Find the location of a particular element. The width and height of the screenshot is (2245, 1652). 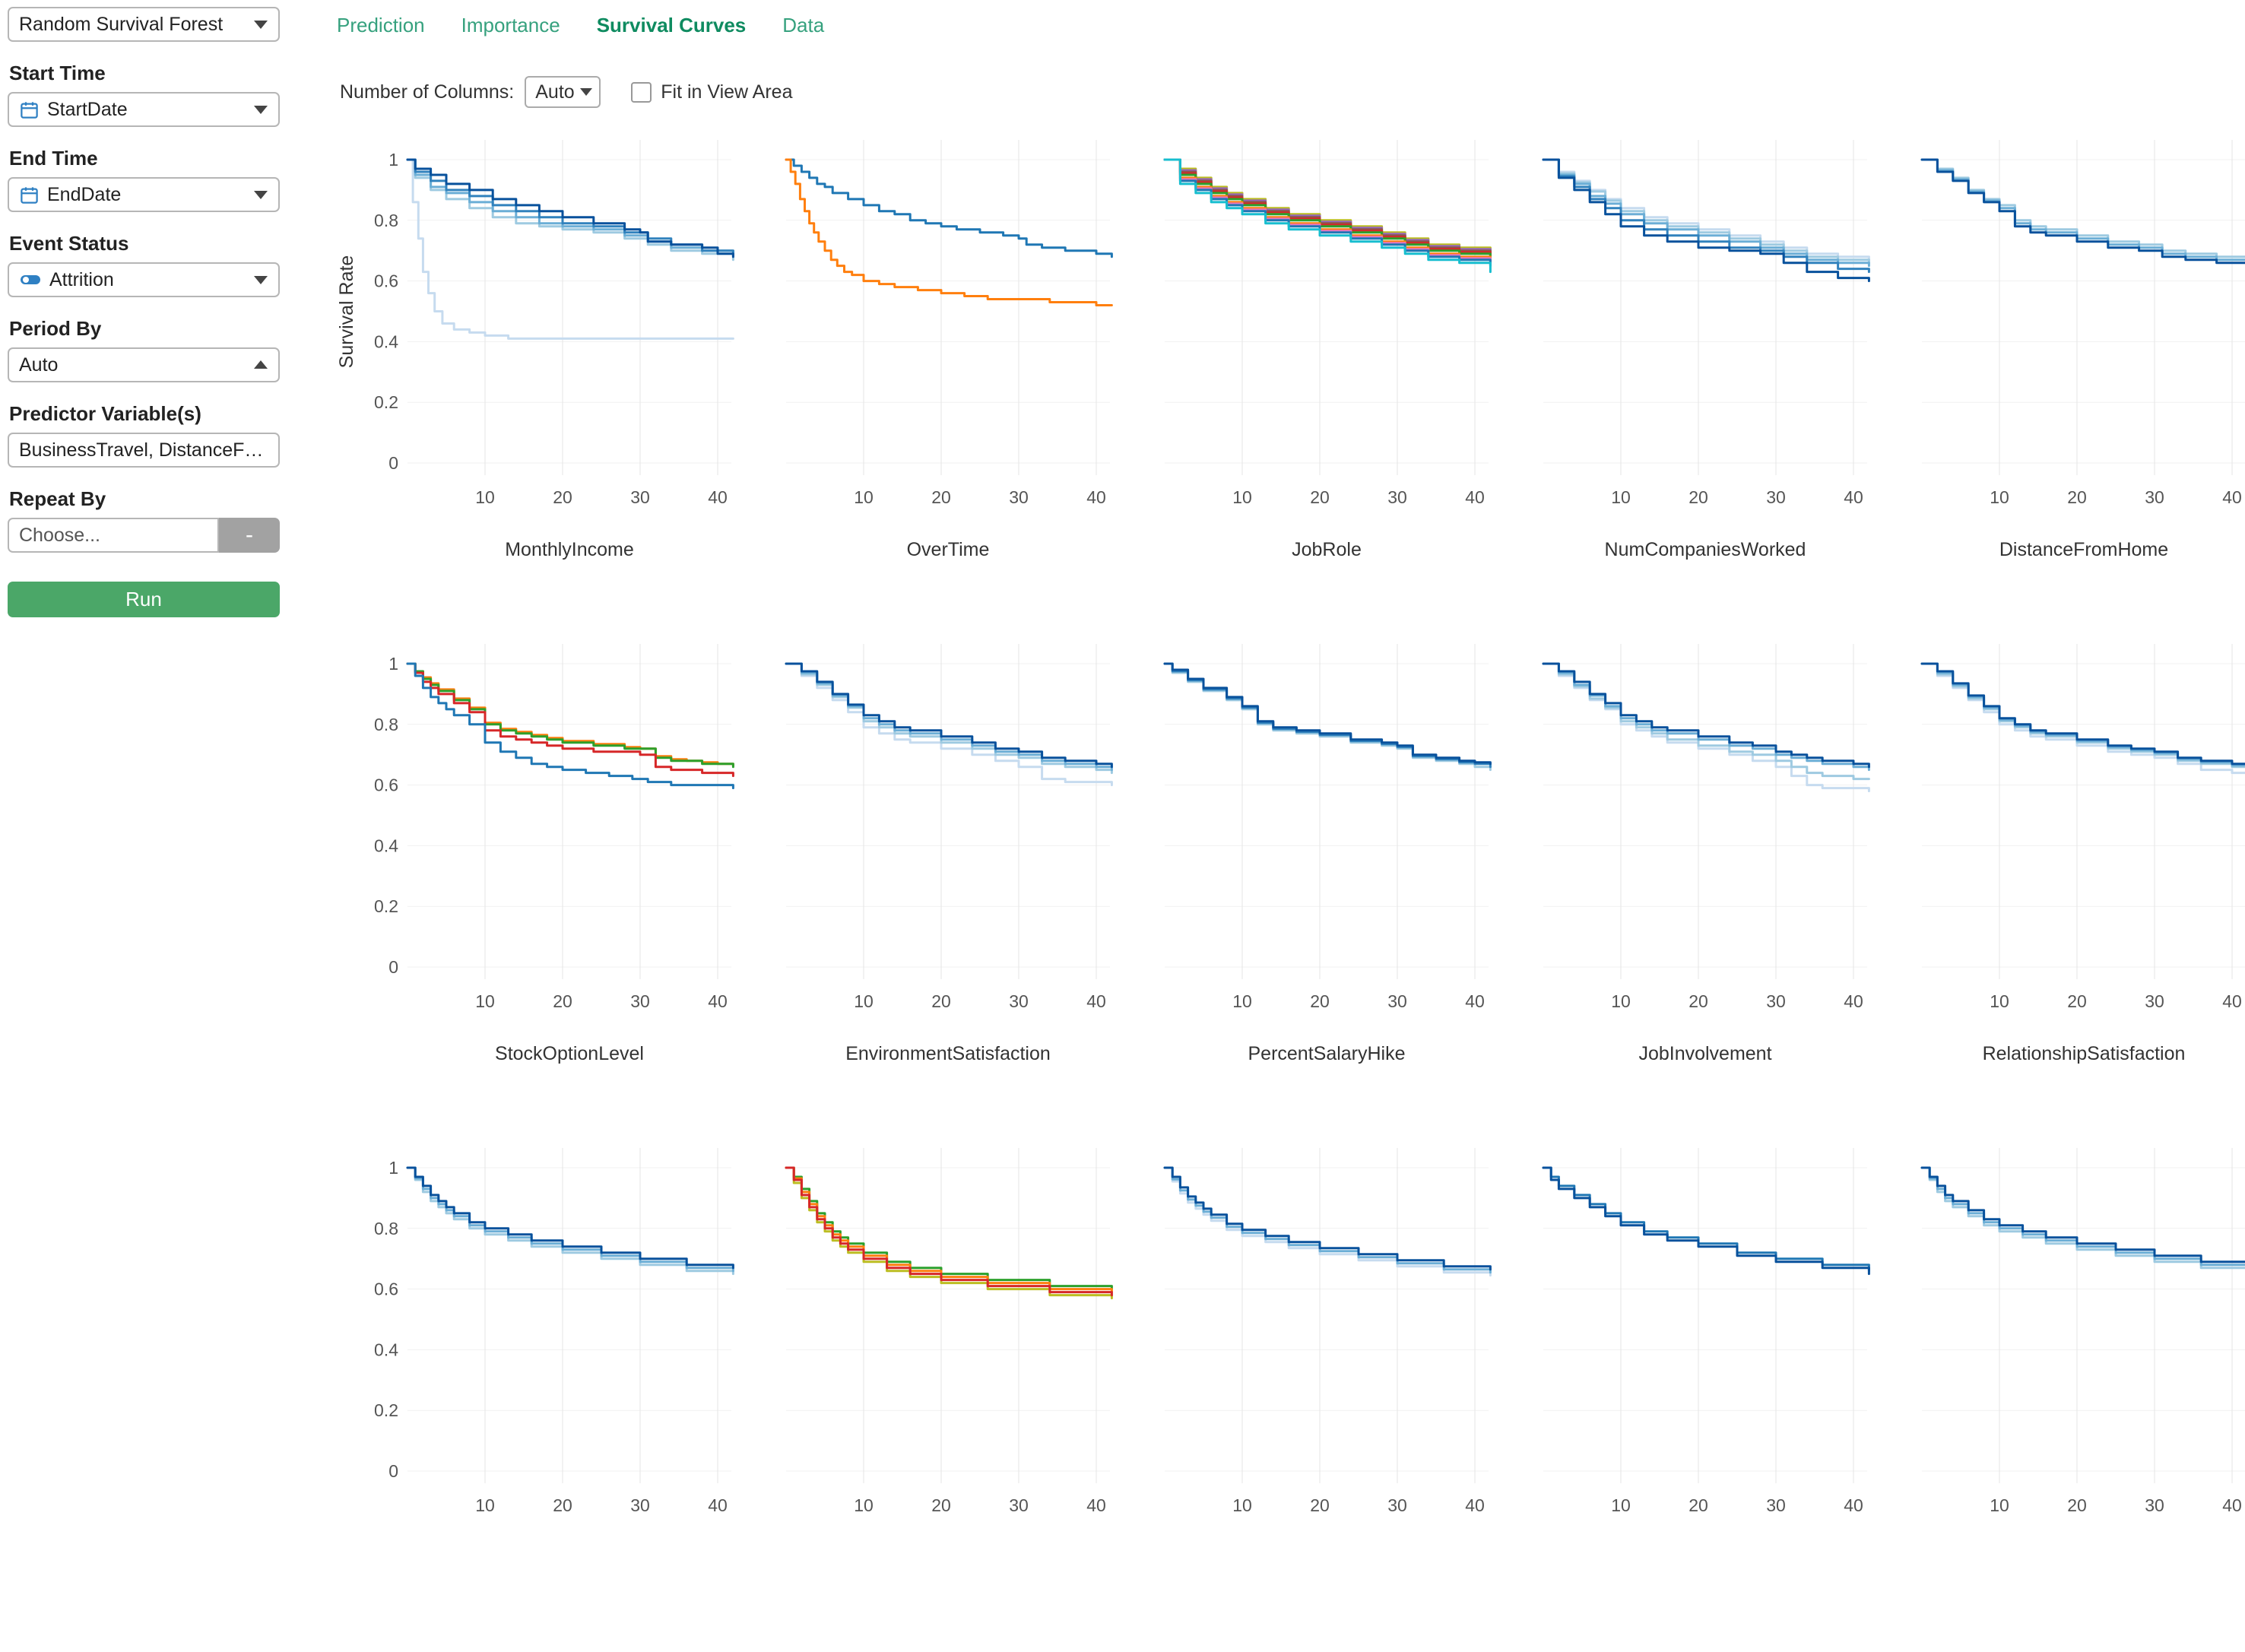

survival-chart-OverTime: 10 20 30 40 OverTime is located at coordinates (975, 392).